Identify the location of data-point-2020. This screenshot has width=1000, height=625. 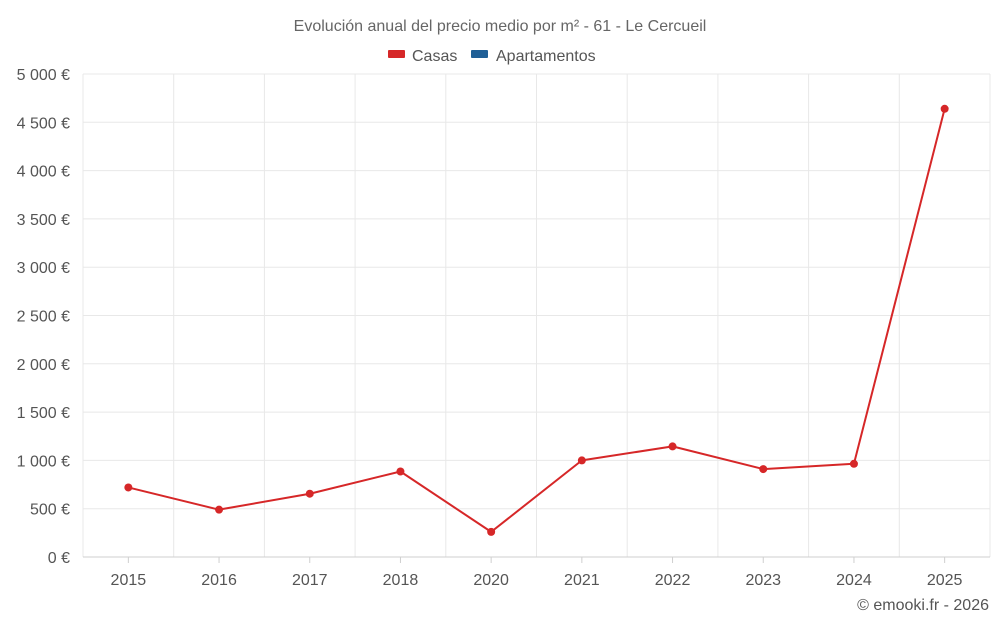
(491, 531).